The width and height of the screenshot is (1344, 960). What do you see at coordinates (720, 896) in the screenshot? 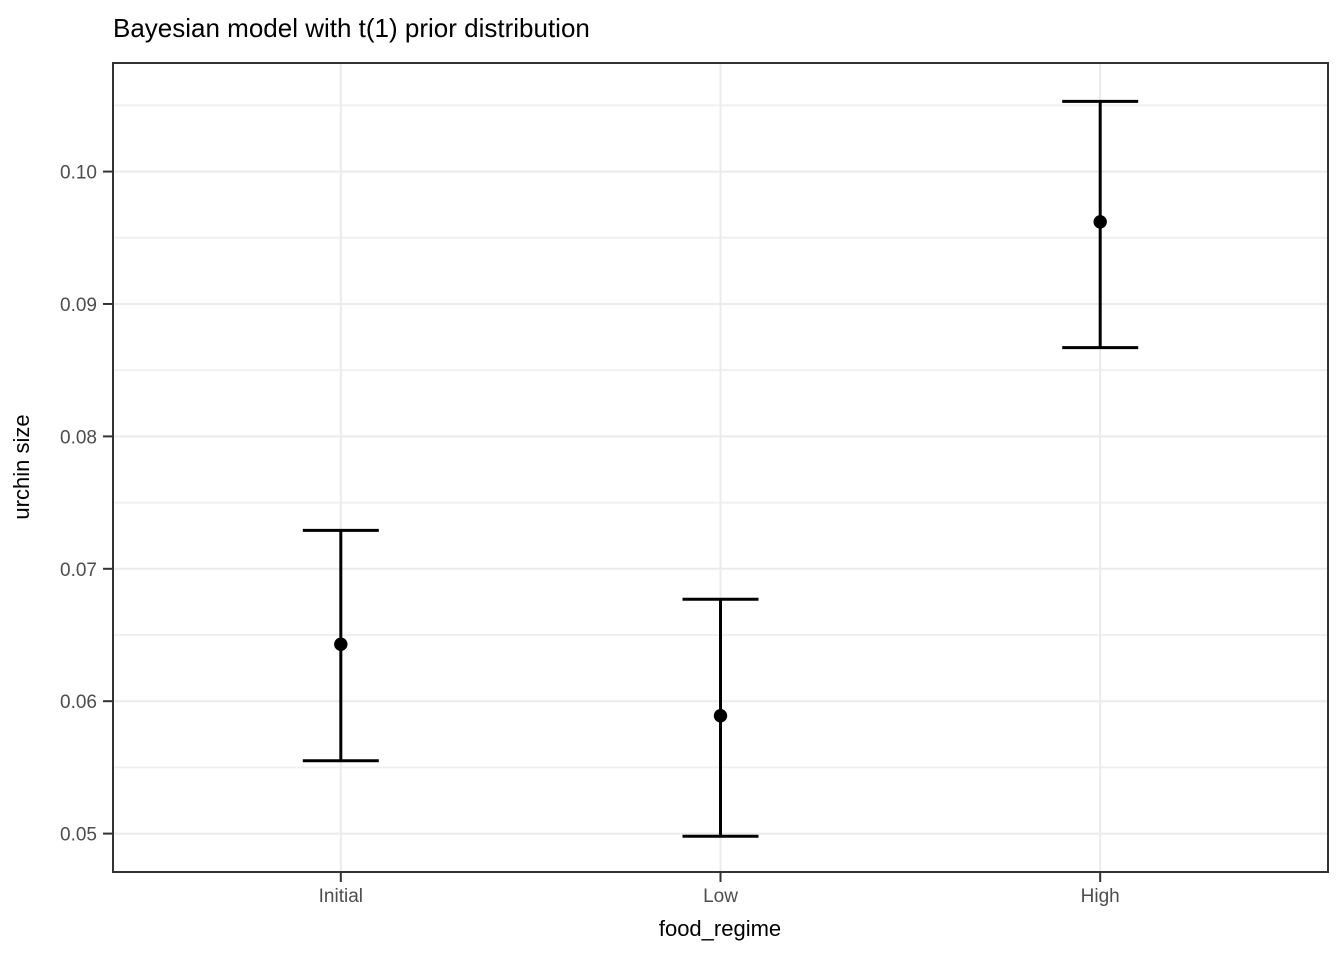
I see `x-tick-label: Low` at bounding box center [720, 896].